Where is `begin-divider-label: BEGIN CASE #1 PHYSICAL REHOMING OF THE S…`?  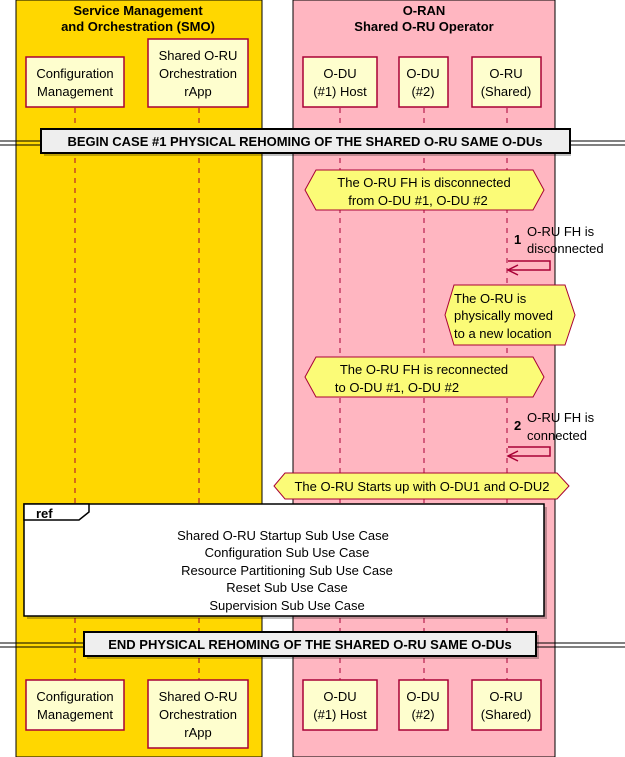
begin-divider-label: BEGIN CASE #1 PHYSICAL REHOMING OF THE S… is located at coordinates (304, 141).